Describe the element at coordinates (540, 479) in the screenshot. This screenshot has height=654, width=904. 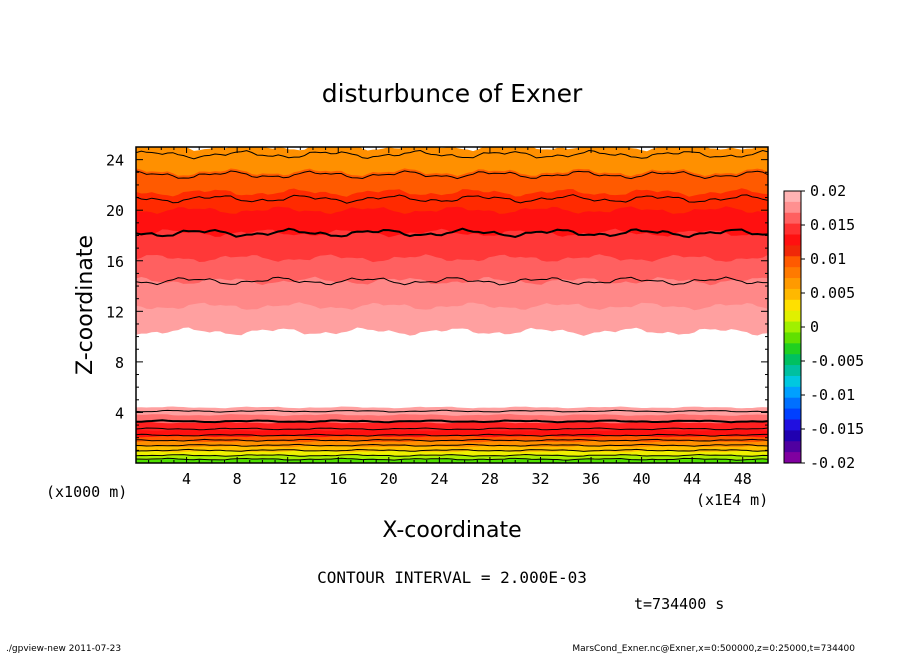
I see `x-tick-label: 32` at that location.